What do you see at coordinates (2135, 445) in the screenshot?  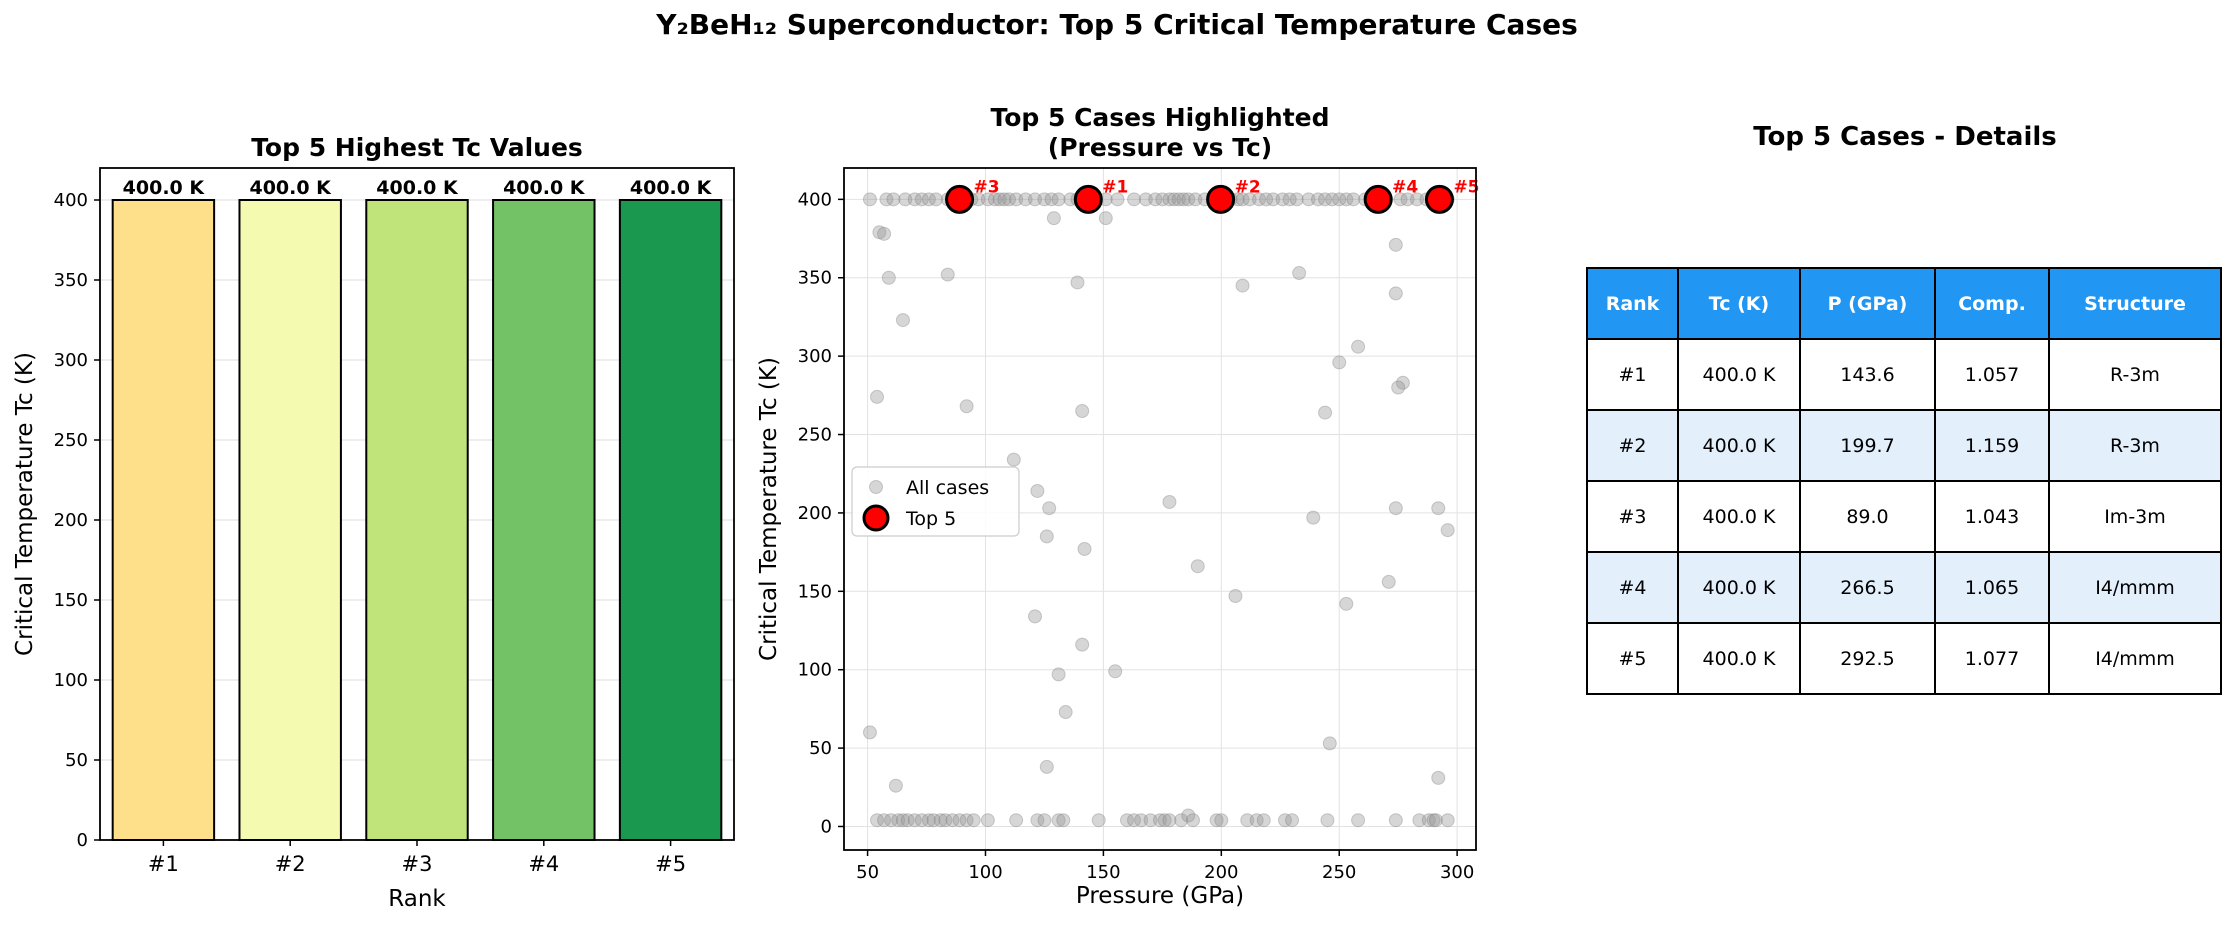 I see `table-cell: R-3m` at bounding box center [2135, 445].